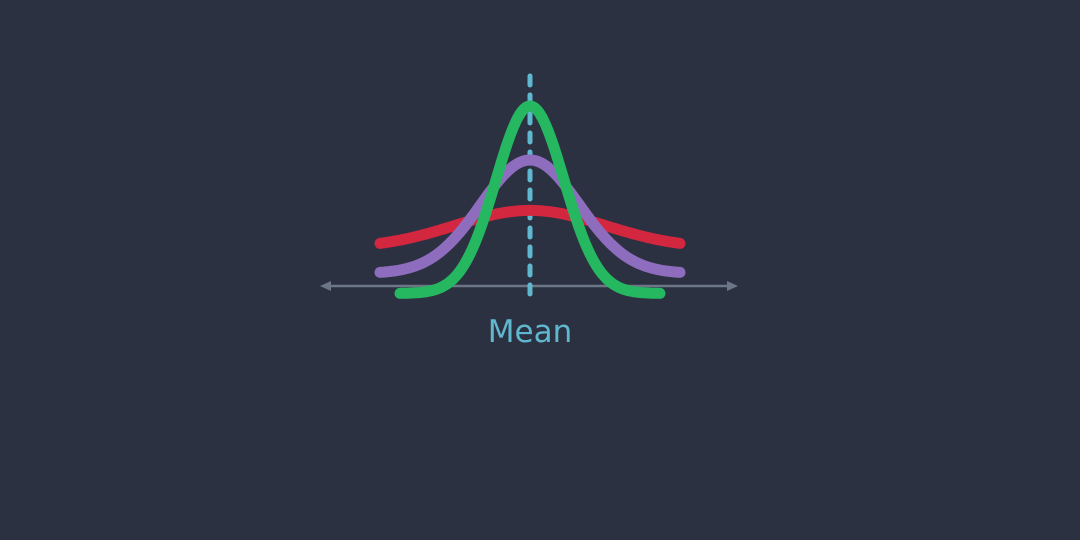  Describe the element at coordinates (732, 286) in the screenshot. I see `x-axis-right-arrow` at that location.